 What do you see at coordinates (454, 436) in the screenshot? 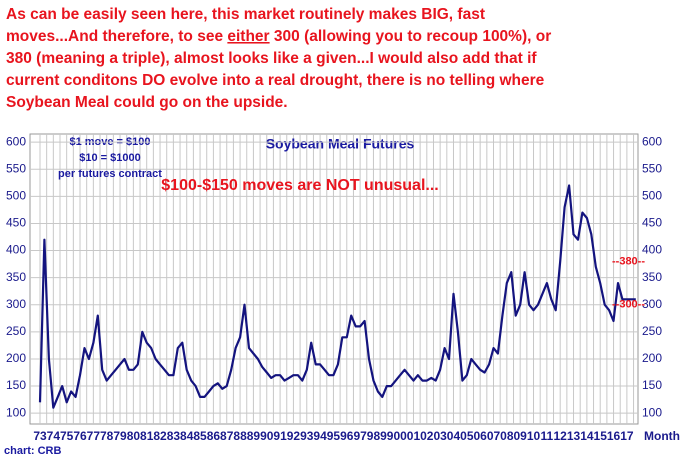
I see `x-tick-label: 04` at bounding box center [454, 436].